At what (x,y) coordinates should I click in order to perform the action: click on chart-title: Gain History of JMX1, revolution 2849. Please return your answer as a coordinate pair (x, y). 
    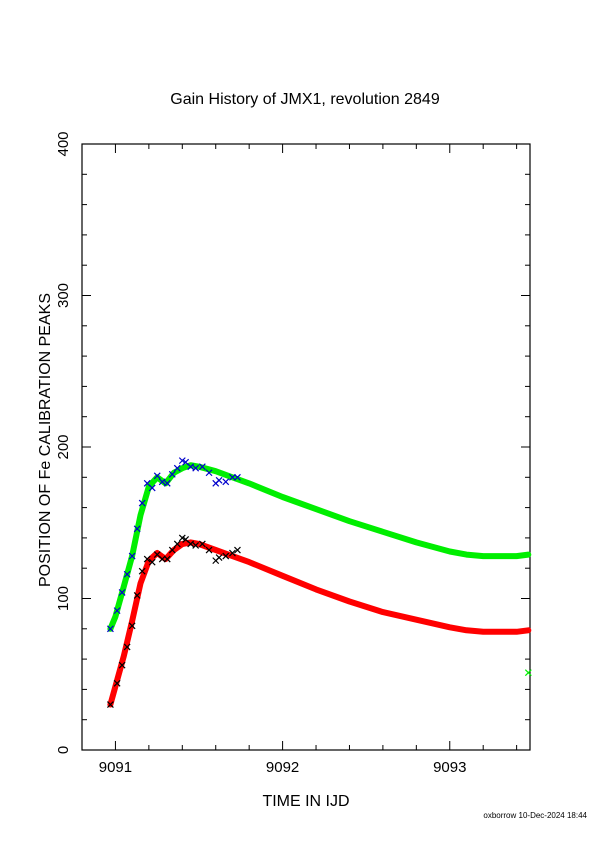
    Looking at the image, I should click on (305, 99).